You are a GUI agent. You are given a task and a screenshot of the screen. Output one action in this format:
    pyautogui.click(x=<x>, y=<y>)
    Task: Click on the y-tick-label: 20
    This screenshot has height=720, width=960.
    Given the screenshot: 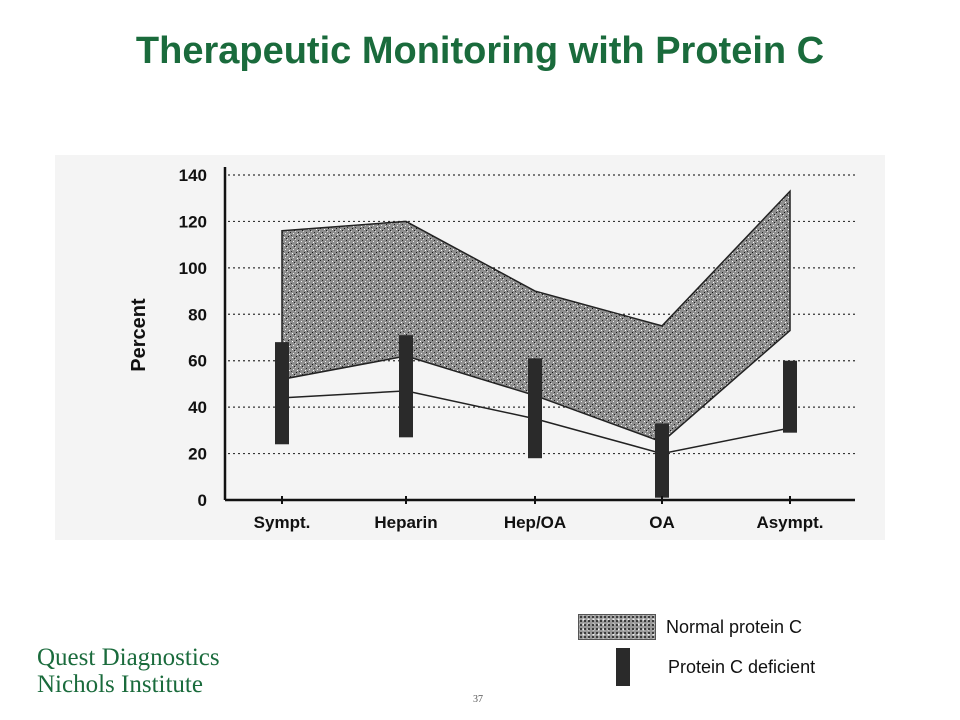 What is the action you would take?
    pyautogui.click(x=197, y=454)
    